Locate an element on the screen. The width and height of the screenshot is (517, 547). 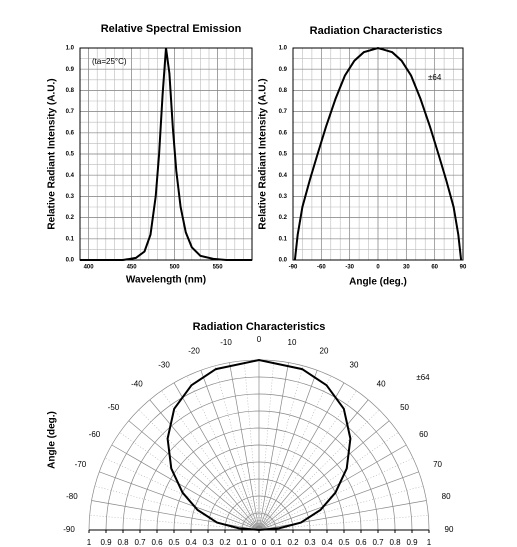
annotation: (ta=25°C) is located at coordinates (109, 61).